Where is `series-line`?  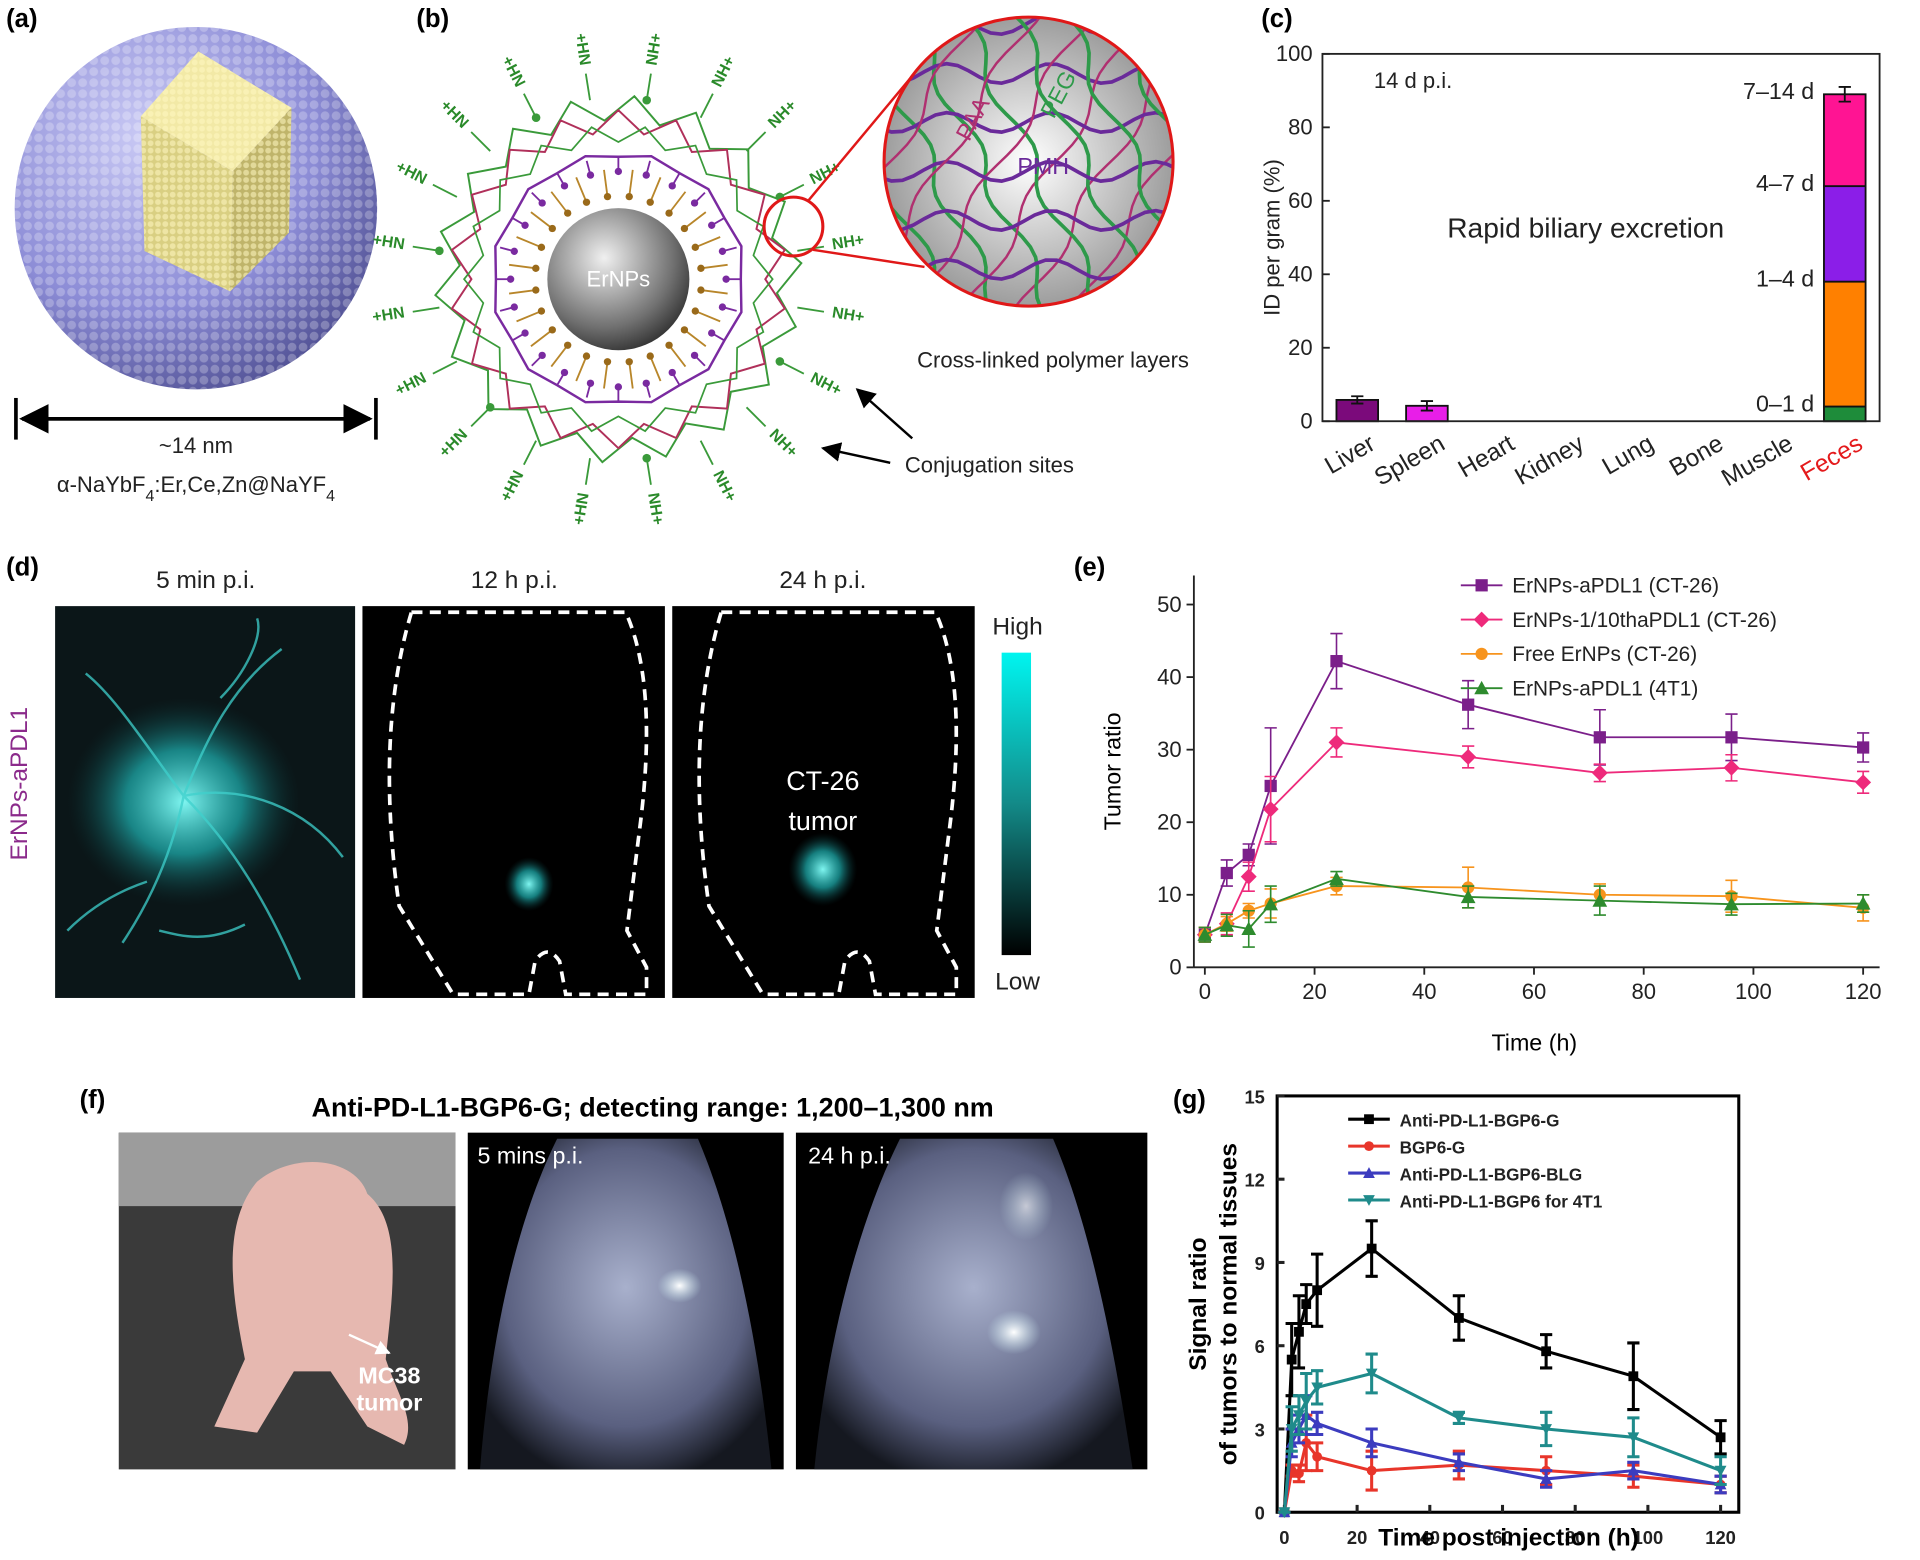 series-line is located at coordinates (1534, 910).